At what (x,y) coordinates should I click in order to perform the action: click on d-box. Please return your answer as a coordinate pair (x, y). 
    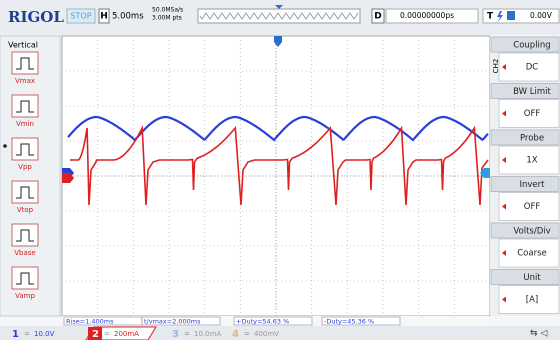
    Looking at the image, I should click on (378, 16).